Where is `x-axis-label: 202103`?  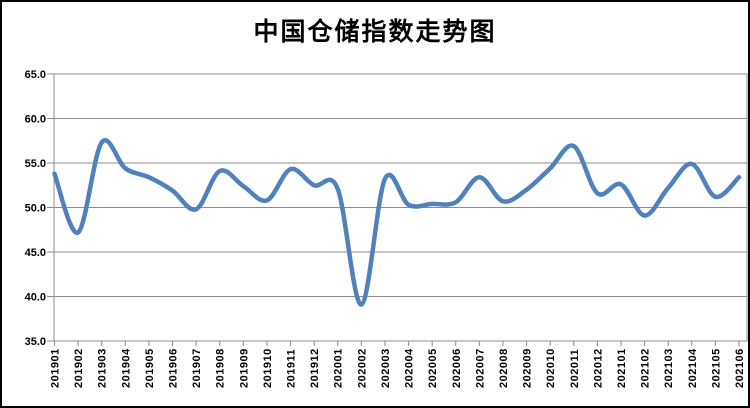 x-axis-label: 202103 is located at coordinates (669, 368).